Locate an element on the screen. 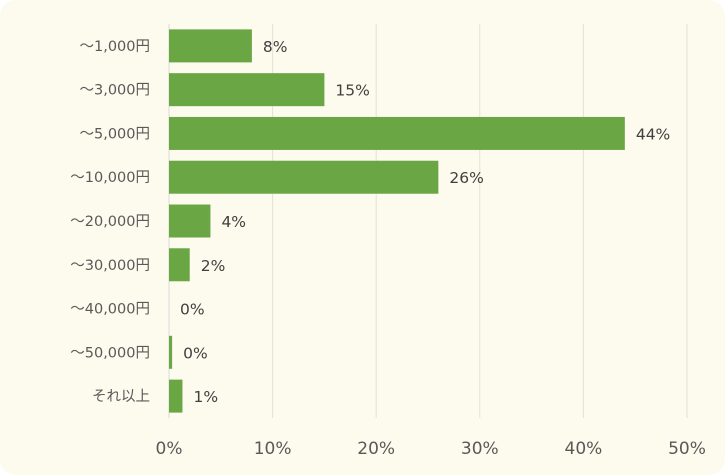 The height and width of the screenshot is (475, 725). category-label-1: ～1,000円 is located at coordinates (114, 47).